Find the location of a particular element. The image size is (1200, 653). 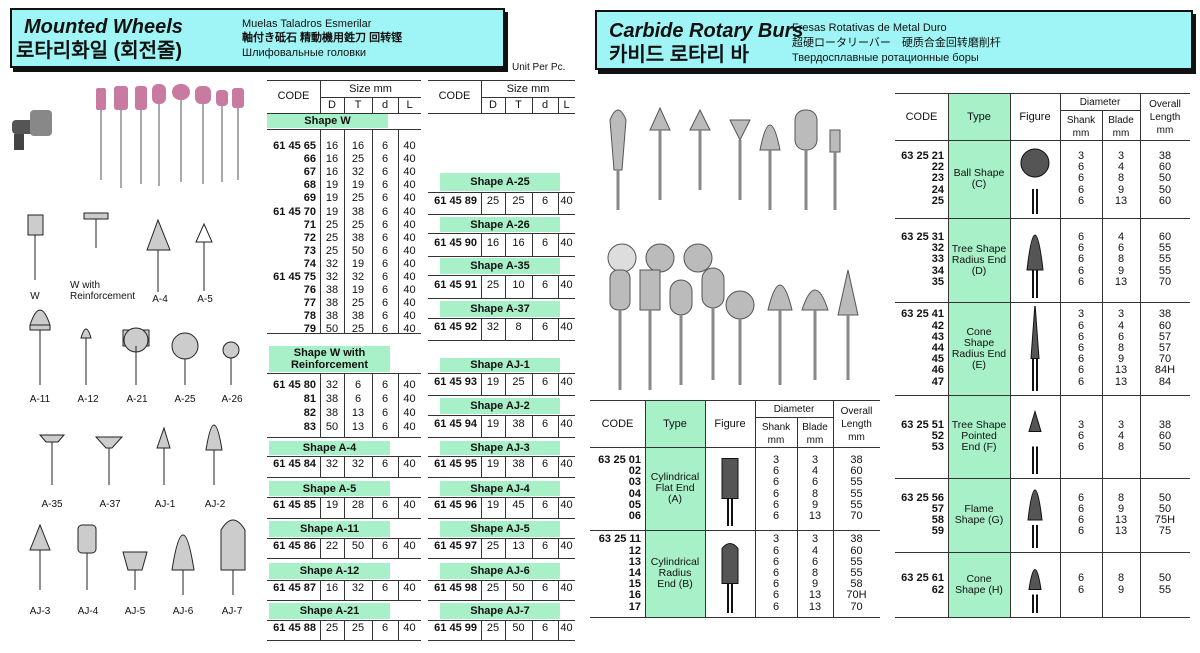

row-code: 24 is located at coordinates (937, 189).